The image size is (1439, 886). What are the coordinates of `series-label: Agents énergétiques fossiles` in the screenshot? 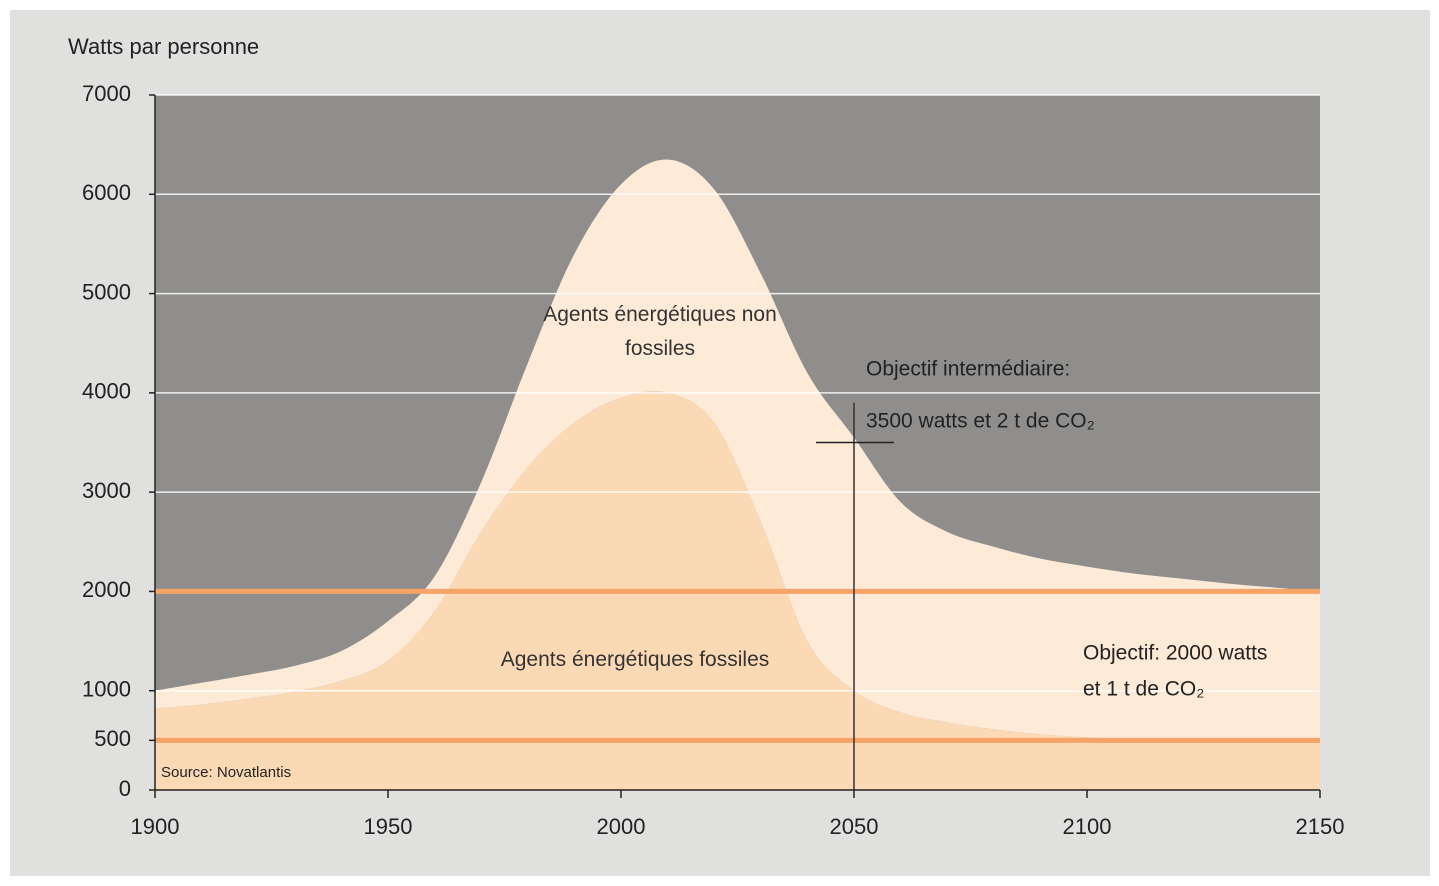 It's located at (635, 659).